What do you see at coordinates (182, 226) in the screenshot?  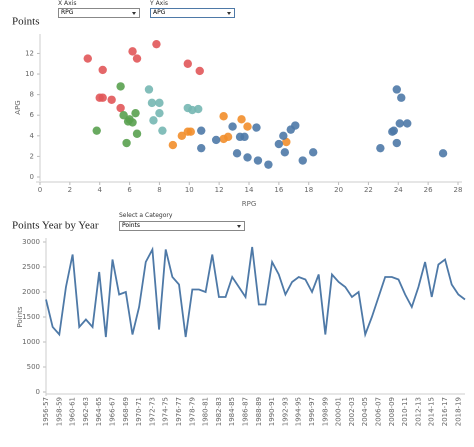 I see `category-dropdown: Points` at bounding box center [182, 226].